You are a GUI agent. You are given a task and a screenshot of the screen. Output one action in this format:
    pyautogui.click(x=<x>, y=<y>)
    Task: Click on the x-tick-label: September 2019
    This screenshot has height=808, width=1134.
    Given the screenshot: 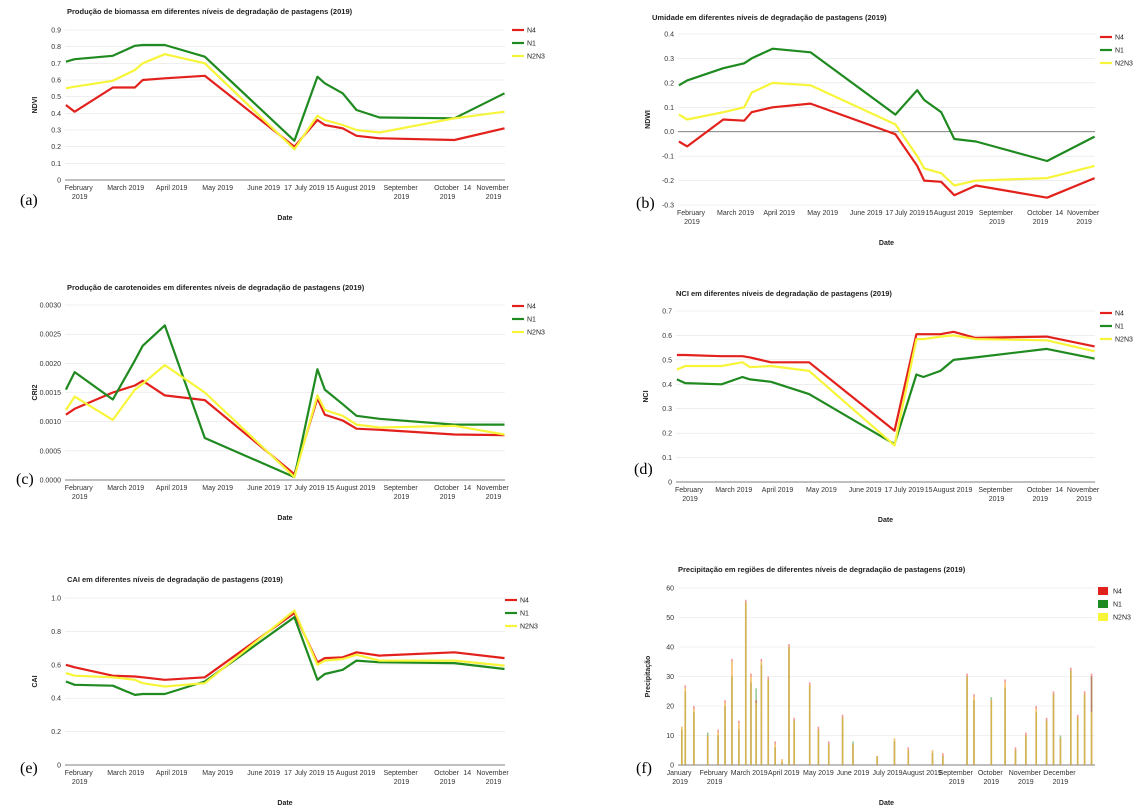 What is the action you would take?
    pyautogui.click(x=996, y=495)
    